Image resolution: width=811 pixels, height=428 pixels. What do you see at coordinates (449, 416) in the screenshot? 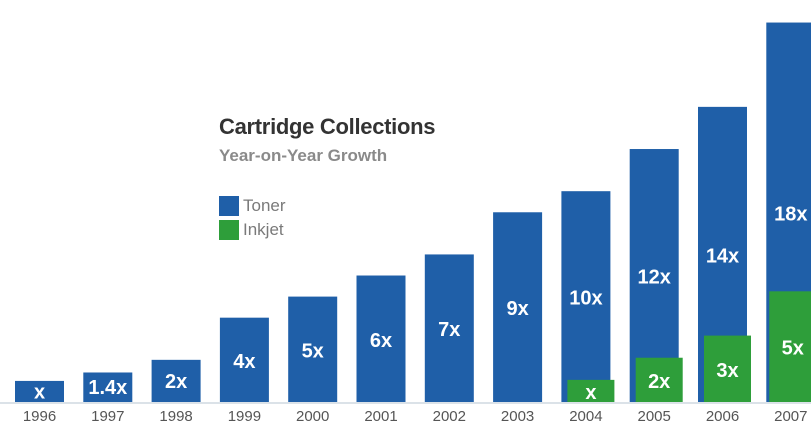
I see `x-tick-label: 2002` at bounding box center [449, 416].